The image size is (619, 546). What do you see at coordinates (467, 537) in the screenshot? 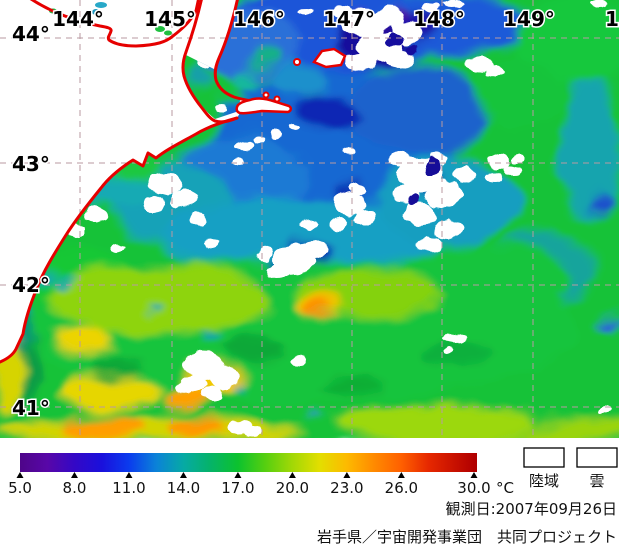
I see `credit-line: 岩手県／宇宙開発事業団 共同プロジェクト` at bounding box center [467, 537].